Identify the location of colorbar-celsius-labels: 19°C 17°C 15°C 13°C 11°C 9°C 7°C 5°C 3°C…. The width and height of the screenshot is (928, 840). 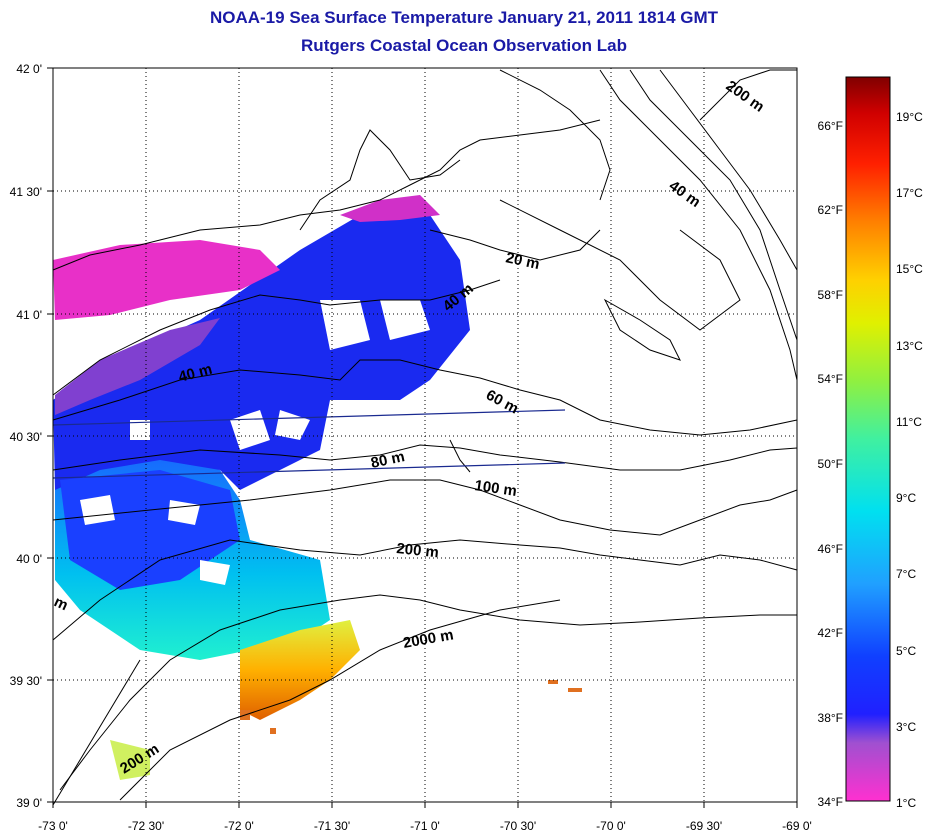
(909, 460).